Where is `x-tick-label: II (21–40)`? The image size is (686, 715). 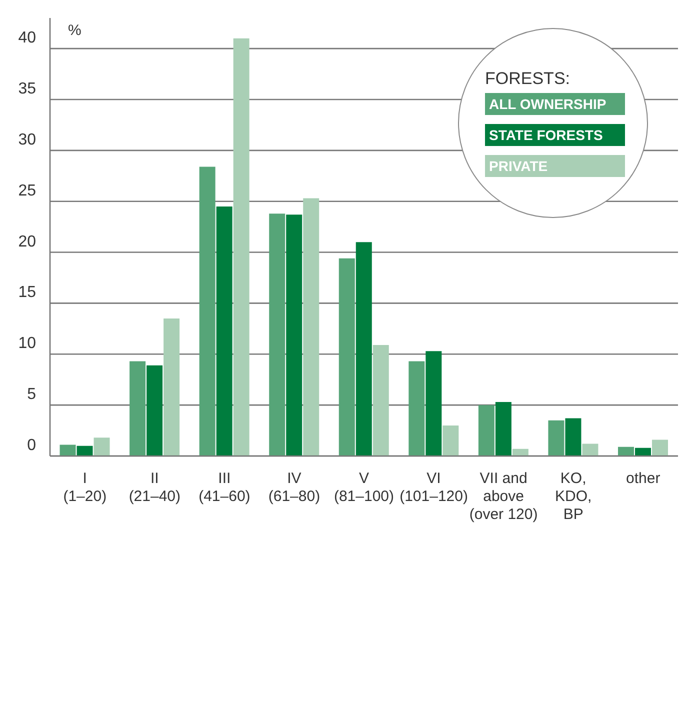 x-tick-label: II (21–40) is located at coordinates (154, 487).